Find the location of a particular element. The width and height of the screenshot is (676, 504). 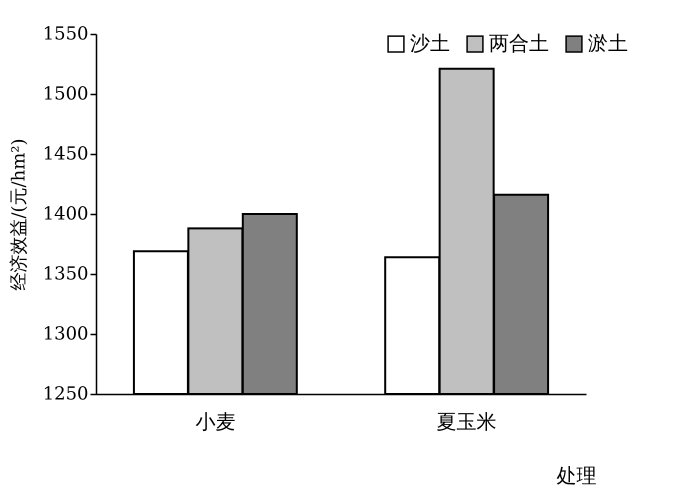

y-tick-label: 1450 is located at coordinates (65, 154).